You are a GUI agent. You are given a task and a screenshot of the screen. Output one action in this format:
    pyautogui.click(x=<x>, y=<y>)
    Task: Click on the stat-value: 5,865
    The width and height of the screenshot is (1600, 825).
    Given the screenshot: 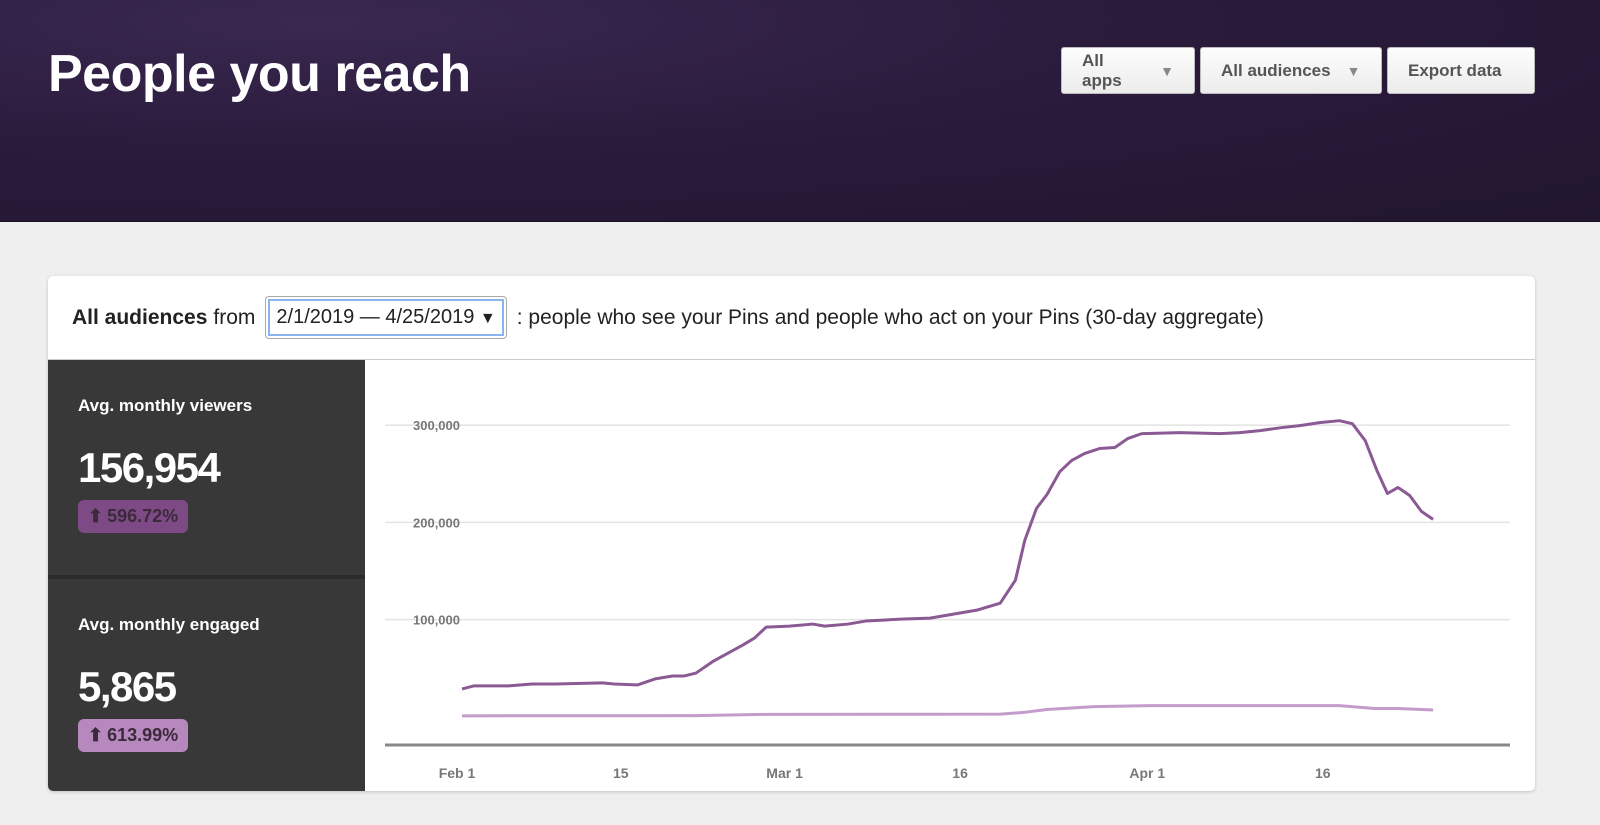 What is the action you would take?
    pyautogui.click(x=127, y=686)
    